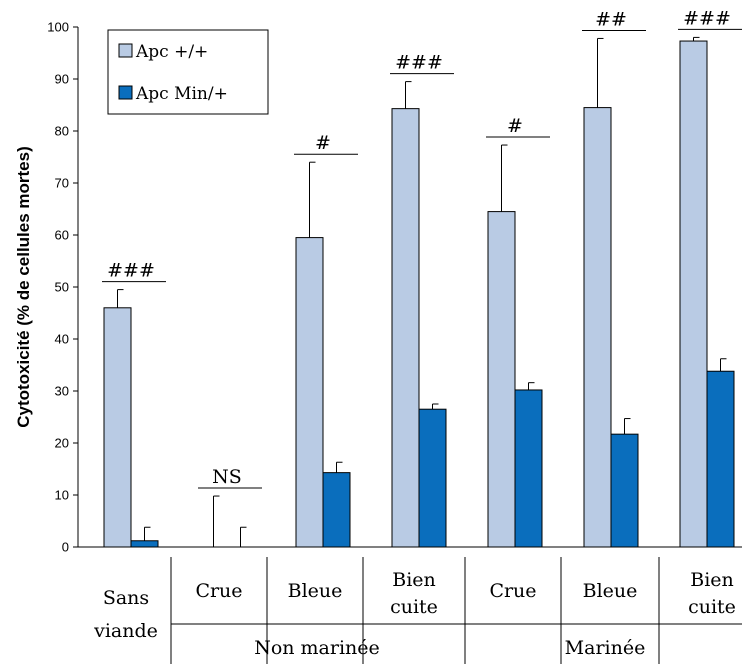 This screenshot has height=664, width=742. I want to click on y-tick-label: 30, so click(62, 391).